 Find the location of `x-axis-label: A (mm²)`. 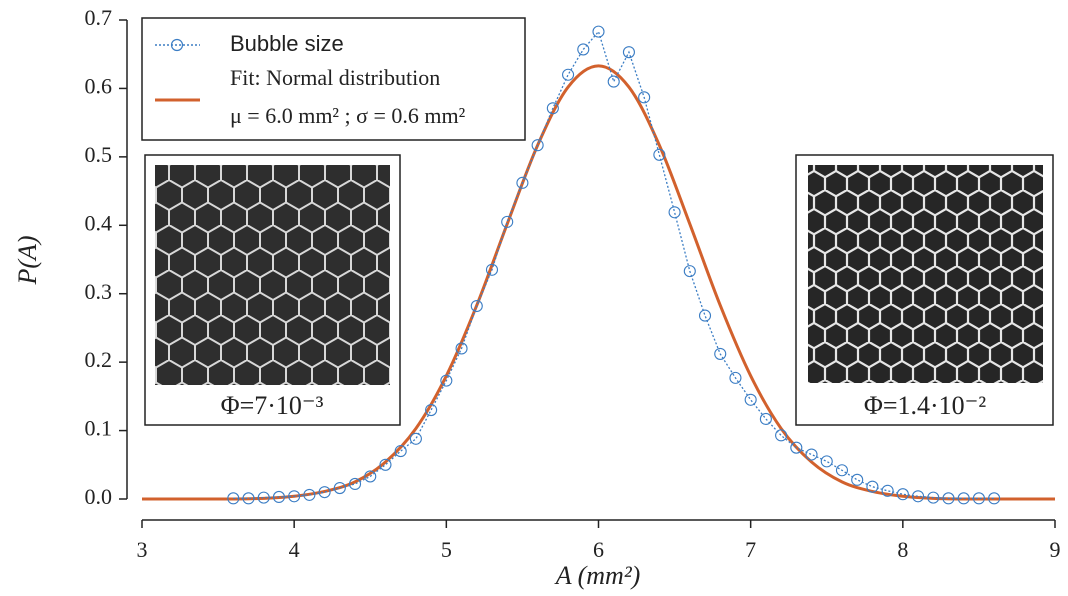

x-axis-label: A (mm²) is located at coordinates (597, 575).